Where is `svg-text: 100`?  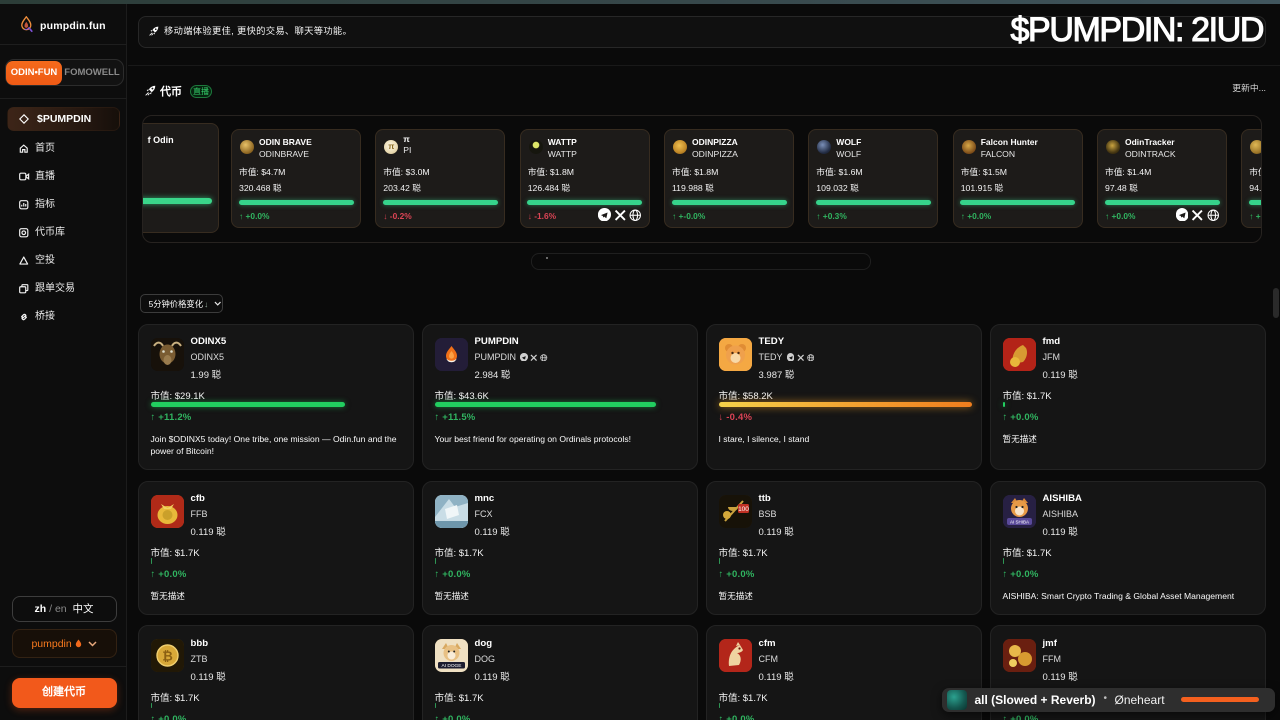
svg-text: 100 is located at coordinates (743, 509).